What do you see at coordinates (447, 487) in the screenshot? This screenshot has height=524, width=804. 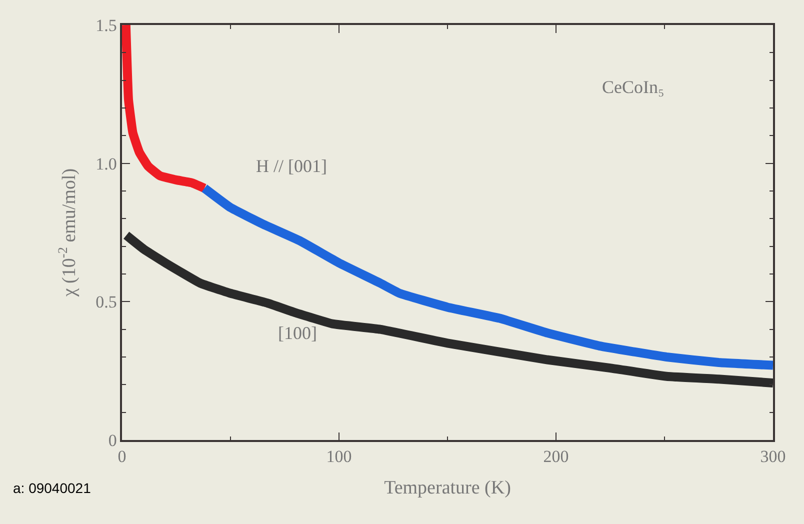 I see `x-axis-title: Temperature (K)` at bounding box center [447, 487].